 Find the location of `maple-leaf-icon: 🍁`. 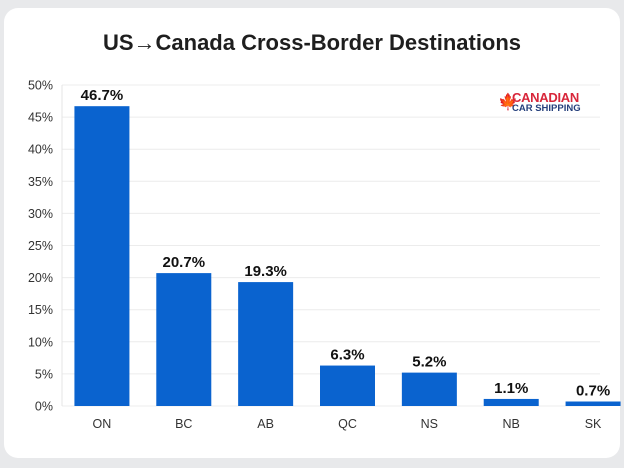

maple-leaf-icon: 🍁 is located at coordinates (508, 102).